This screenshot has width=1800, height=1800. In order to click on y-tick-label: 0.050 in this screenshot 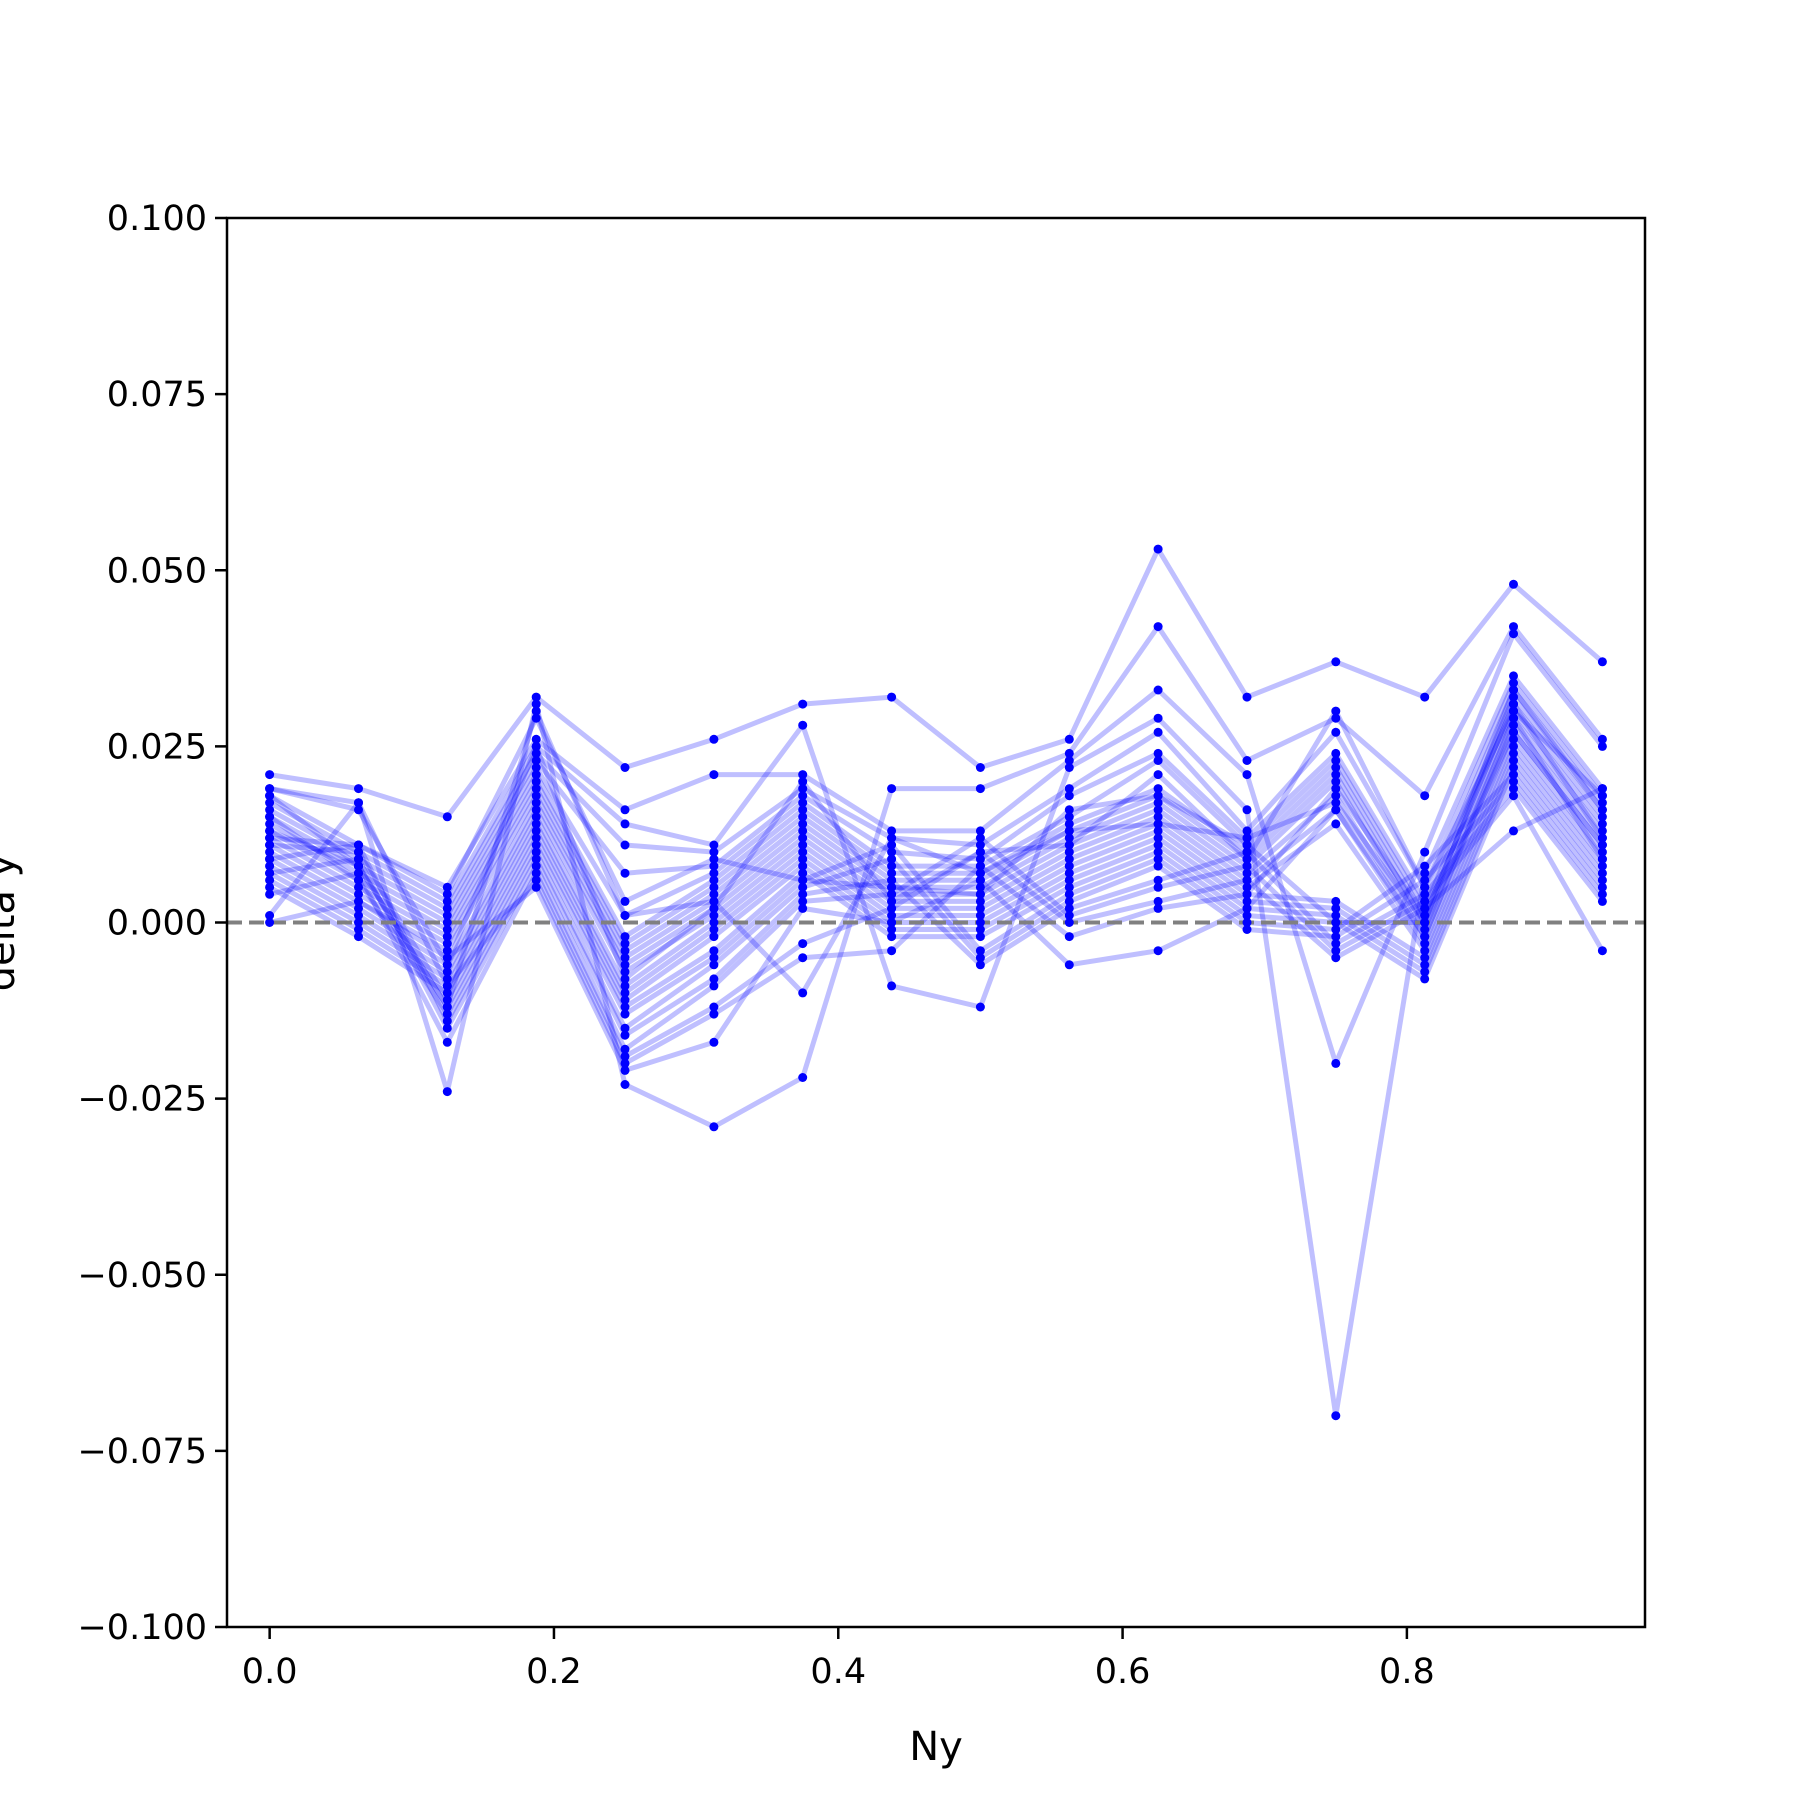, I will do `click(157, 571)`.